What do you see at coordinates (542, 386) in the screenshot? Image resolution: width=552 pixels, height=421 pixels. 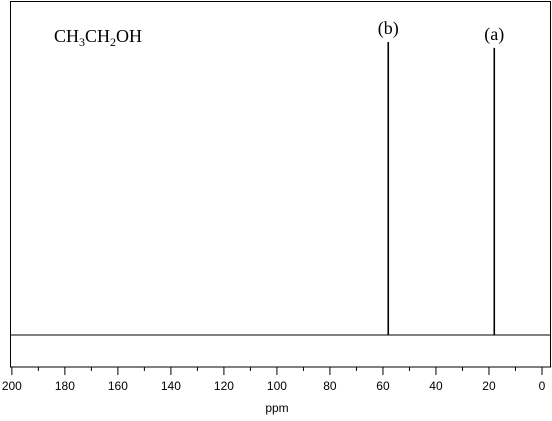 I see `x-tick-label: 0` at bounding box center [542, 386].